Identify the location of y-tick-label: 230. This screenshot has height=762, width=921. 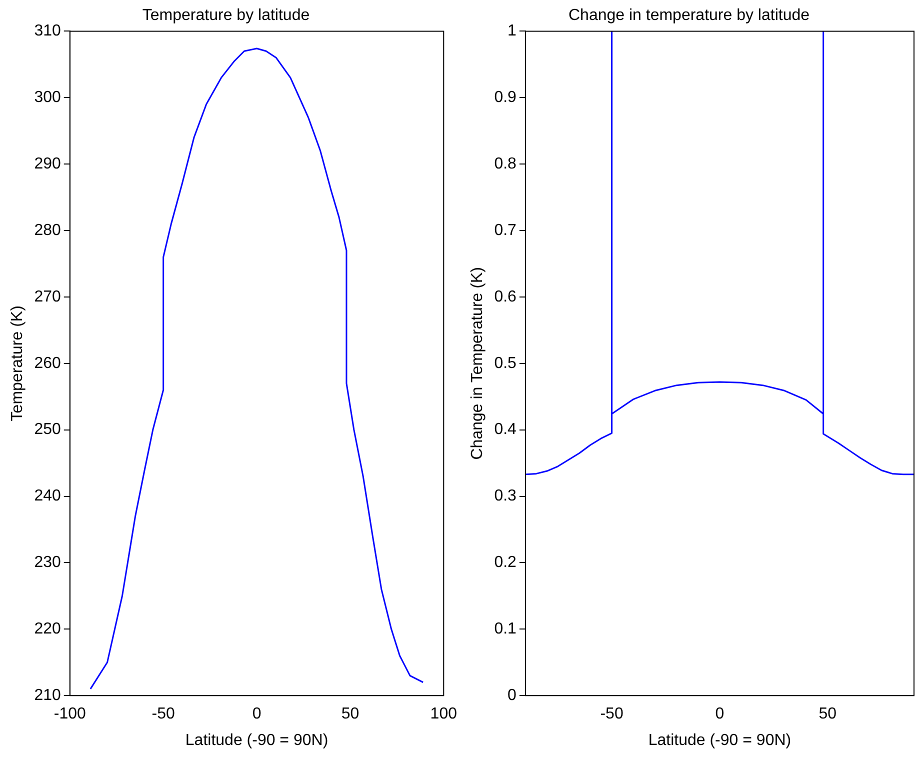
(47, 563).